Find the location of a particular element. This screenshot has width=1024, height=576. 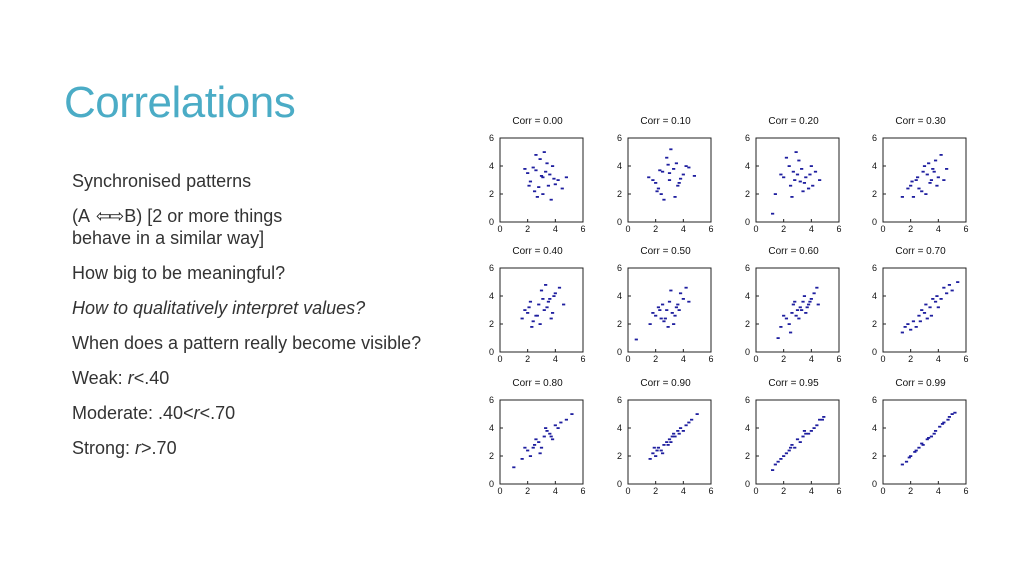

bullet-moderate: Moderate: .40<r<.70 is located at coordinates (282, 413).